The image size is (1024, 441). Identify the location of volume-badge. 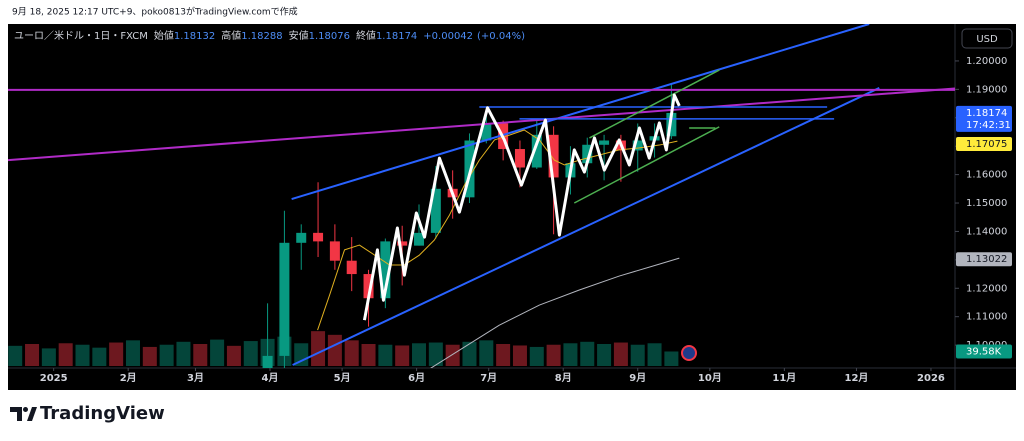
(984, 351).